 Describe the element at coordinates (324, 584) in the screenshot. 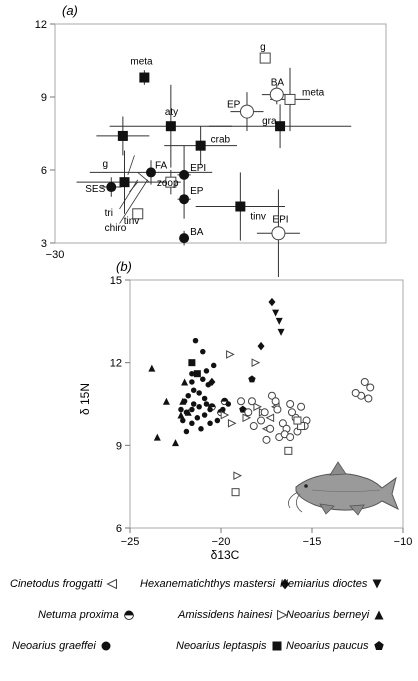

I see `legend-item-label: Hemiarius dioctes` at that location.